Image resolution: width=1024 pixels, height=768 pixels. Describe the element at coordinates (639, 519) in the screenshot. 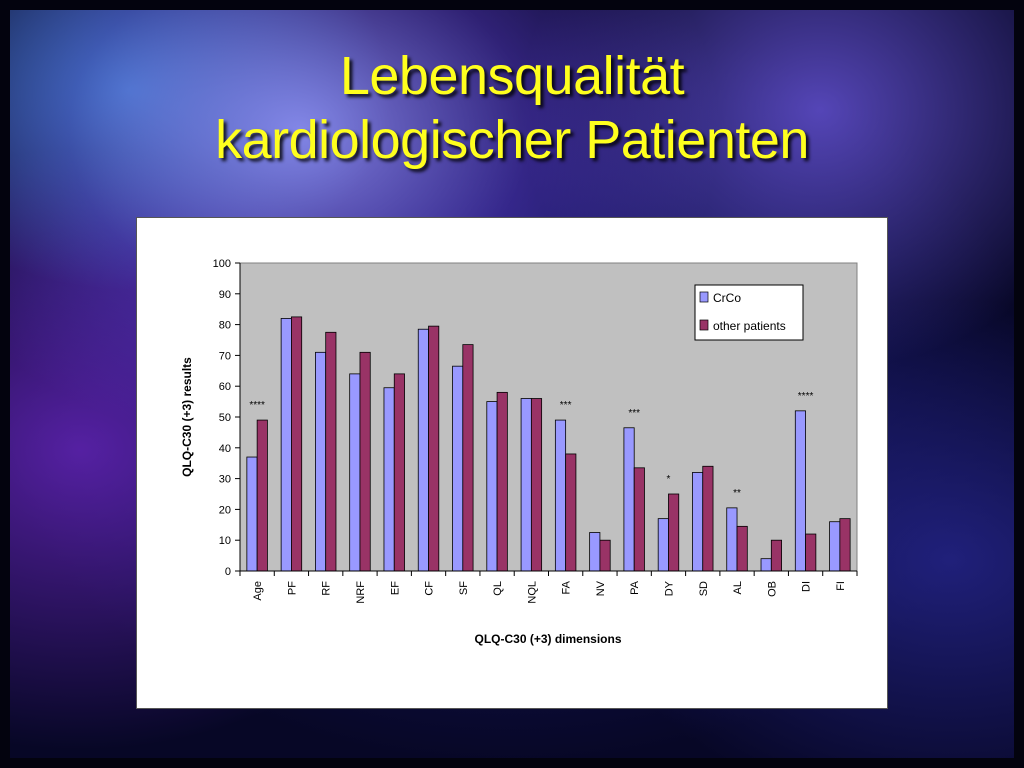

I see `bar-other-patients-pa` at that location.